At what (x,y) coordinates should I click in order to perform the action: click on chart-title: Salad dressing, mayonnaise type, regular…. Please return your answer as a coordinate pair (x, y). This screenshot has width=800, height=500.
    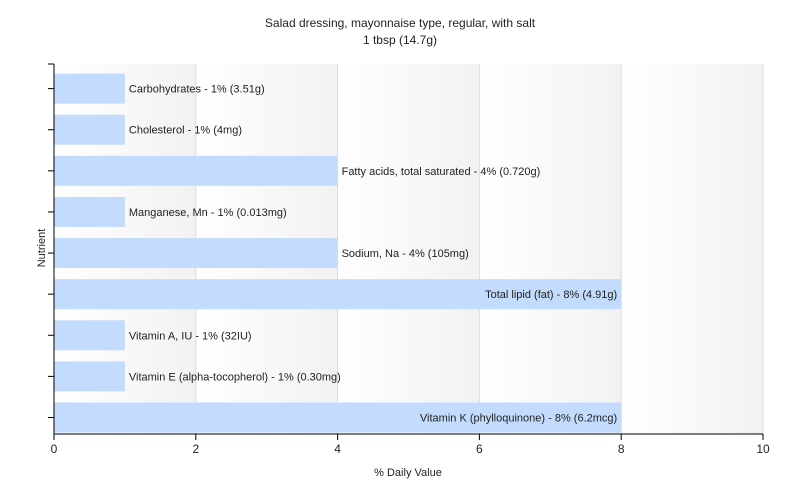
    Looking at the image, I should click on (400, 23).